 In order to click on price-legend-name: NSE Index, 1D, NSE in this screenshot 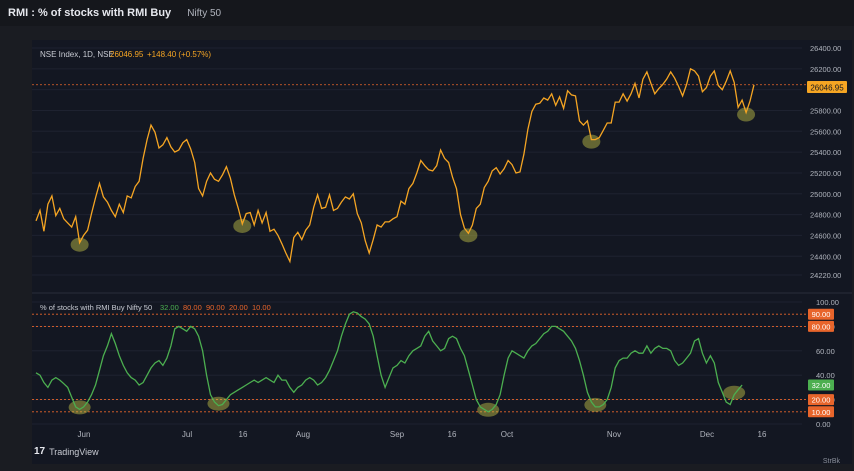, I will do `click(77, 54)`.